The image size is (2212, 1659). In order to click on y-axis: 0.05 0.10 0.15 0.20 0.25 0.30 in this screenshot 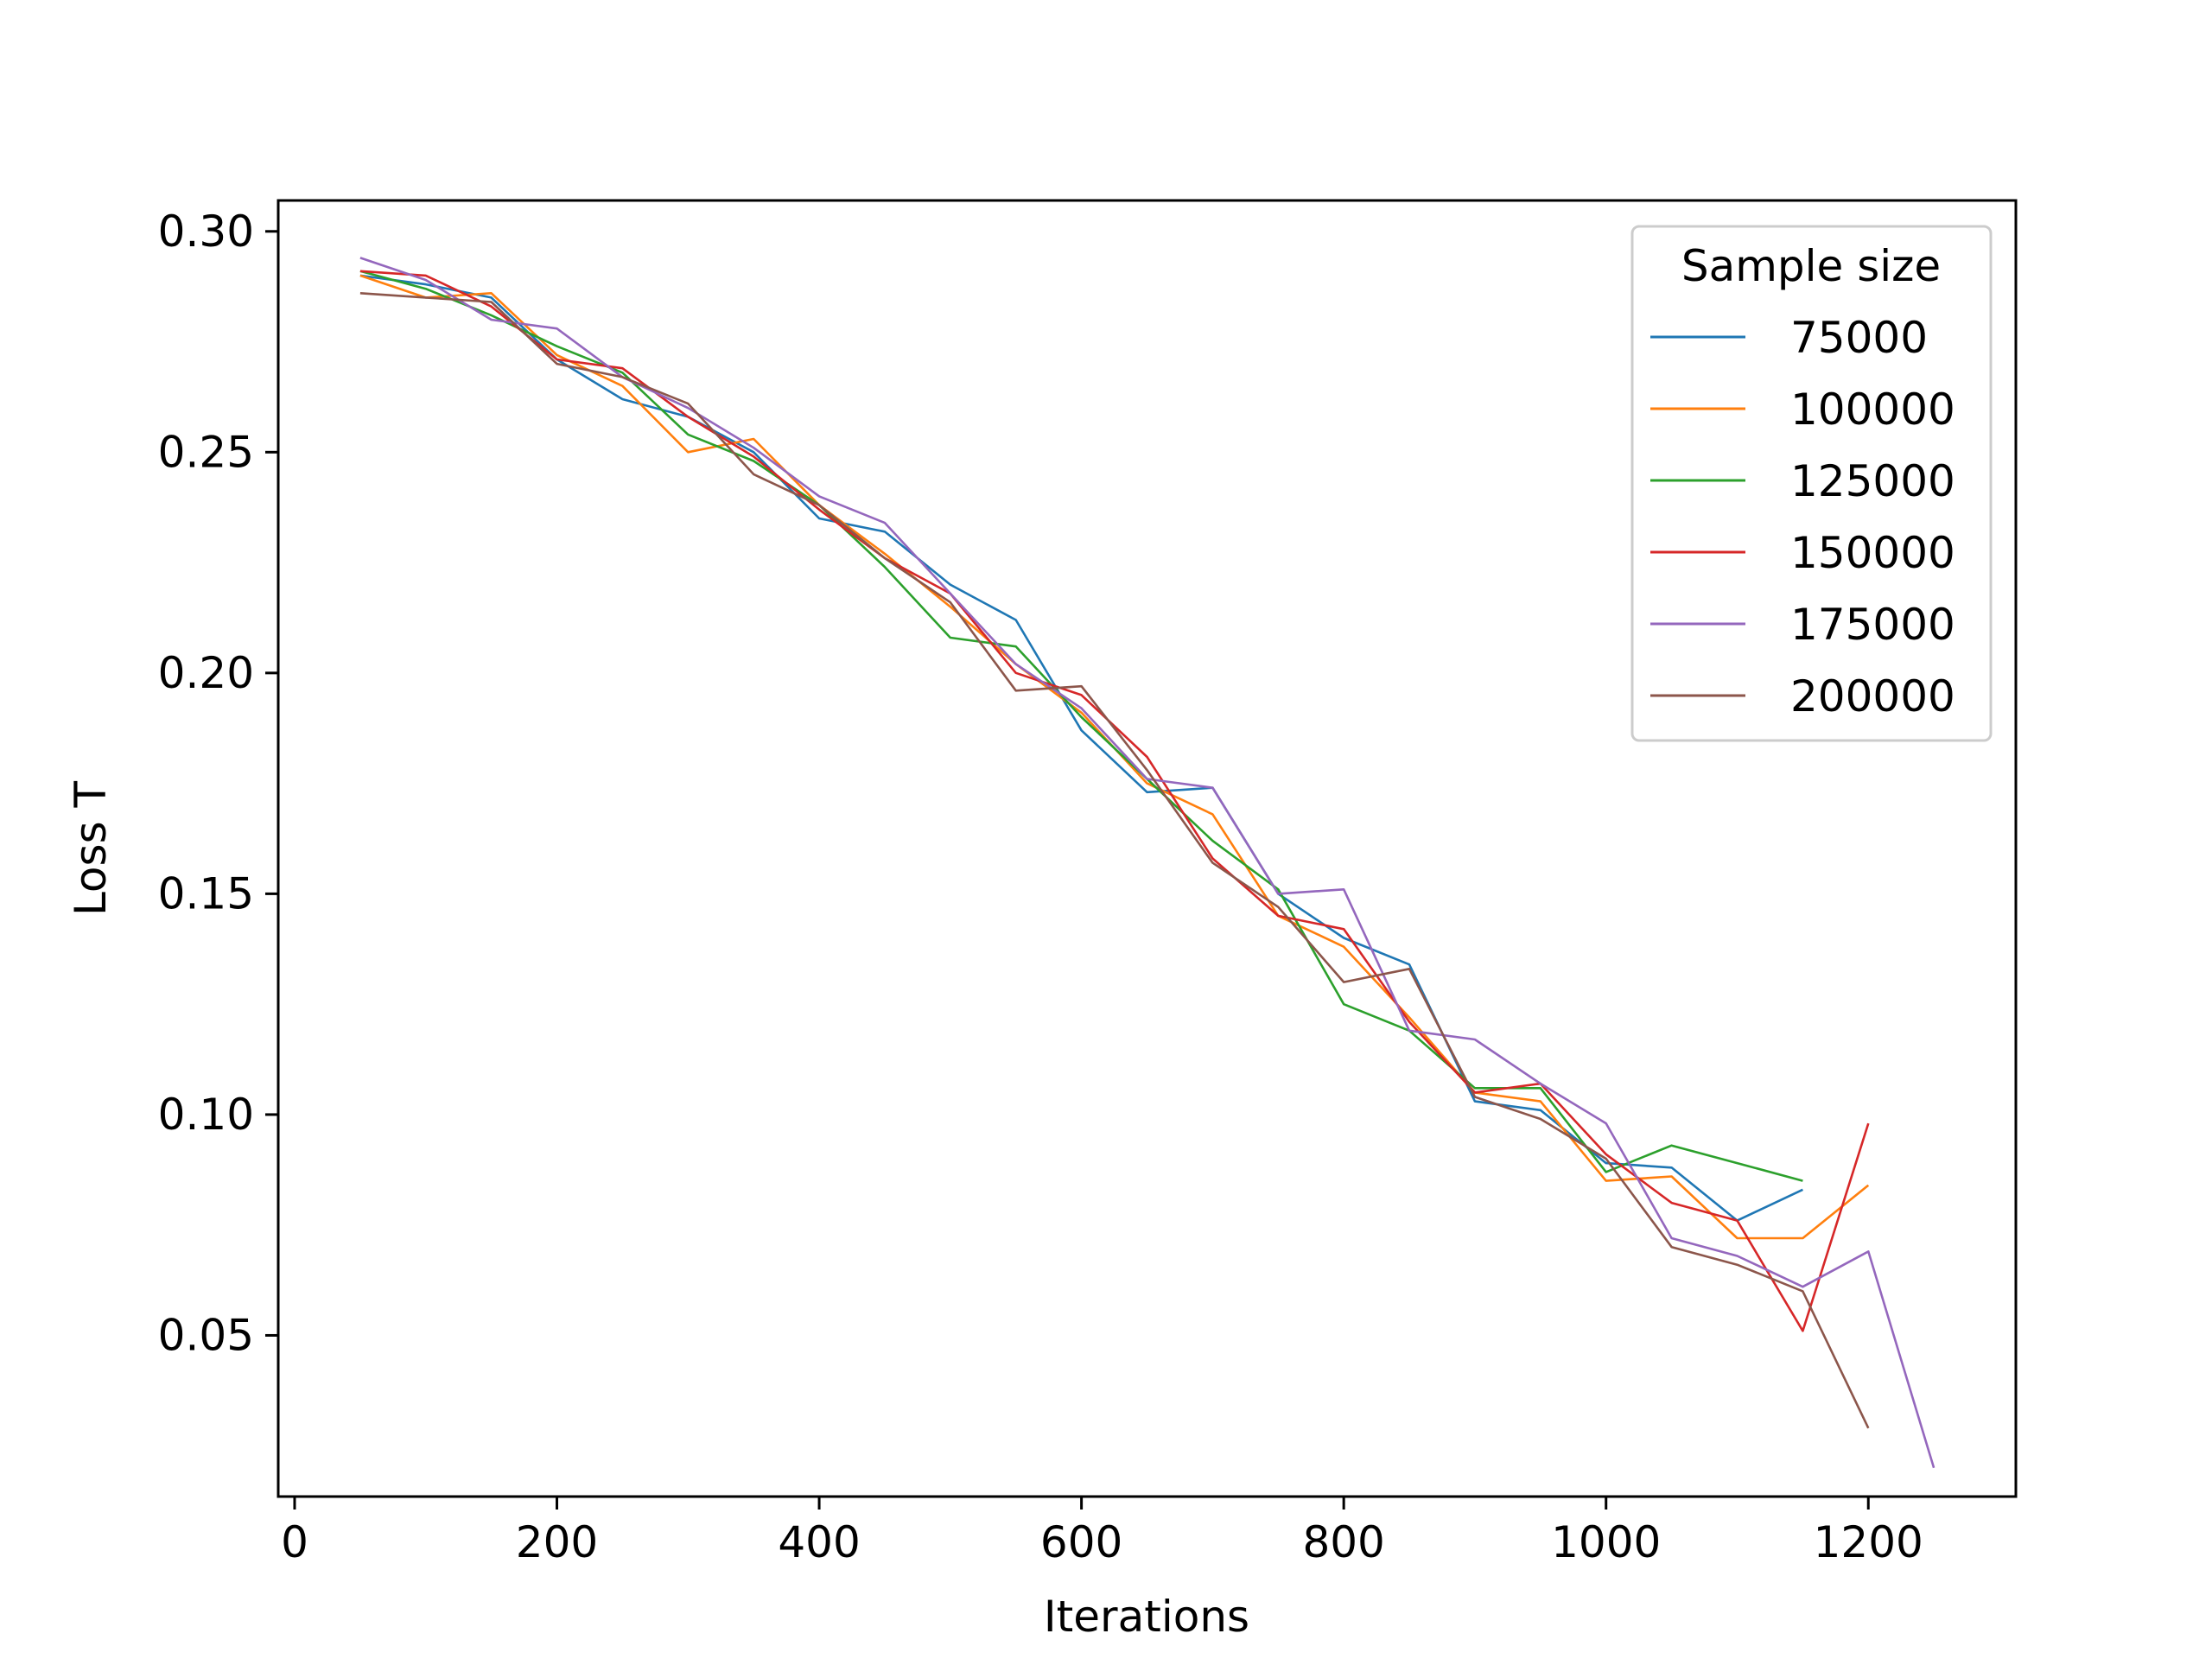, I will do `click(218, 783)`.